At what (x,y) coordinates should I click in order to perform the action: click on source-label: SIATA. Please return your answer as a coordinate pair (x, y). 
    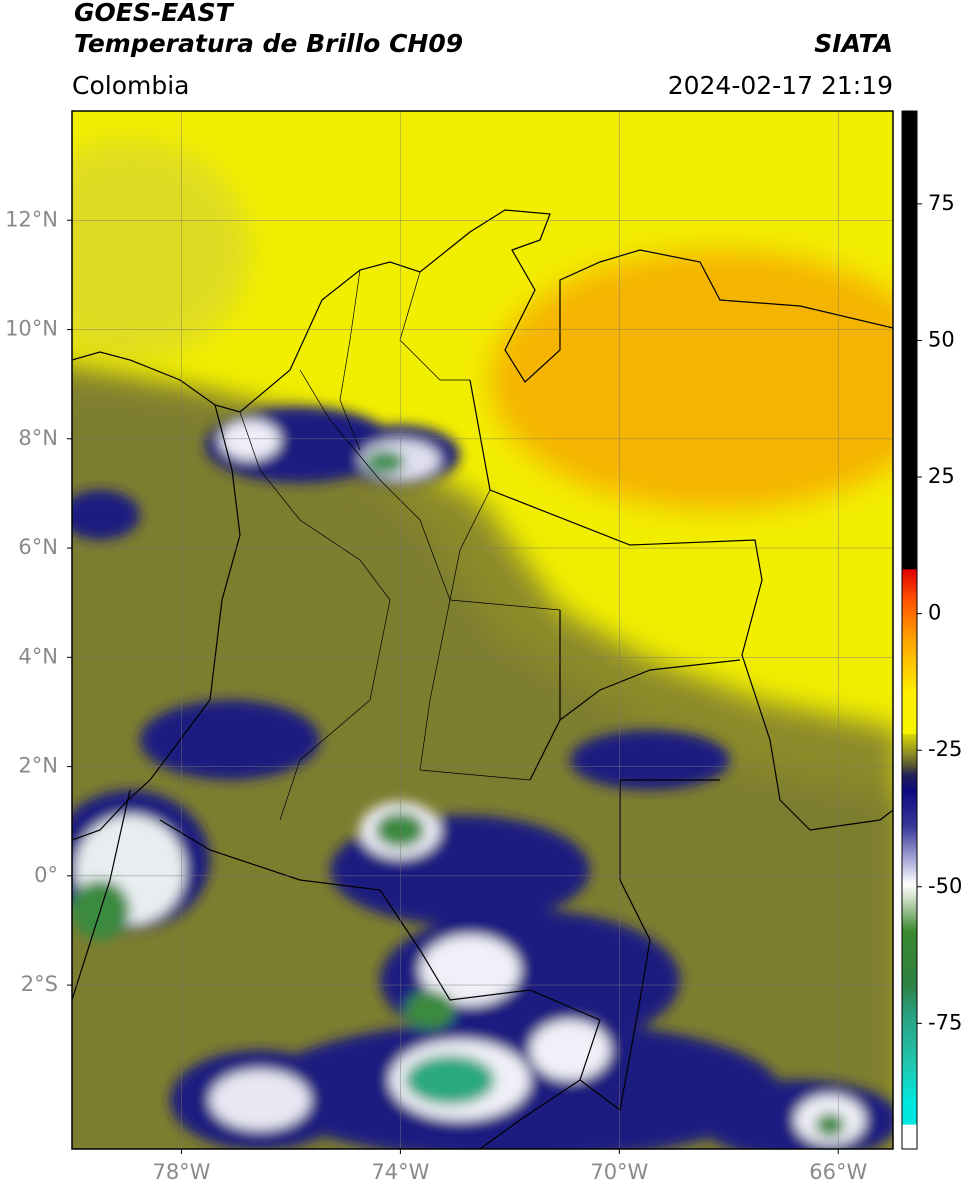
    Looking at the image, I should click on (853, 43).